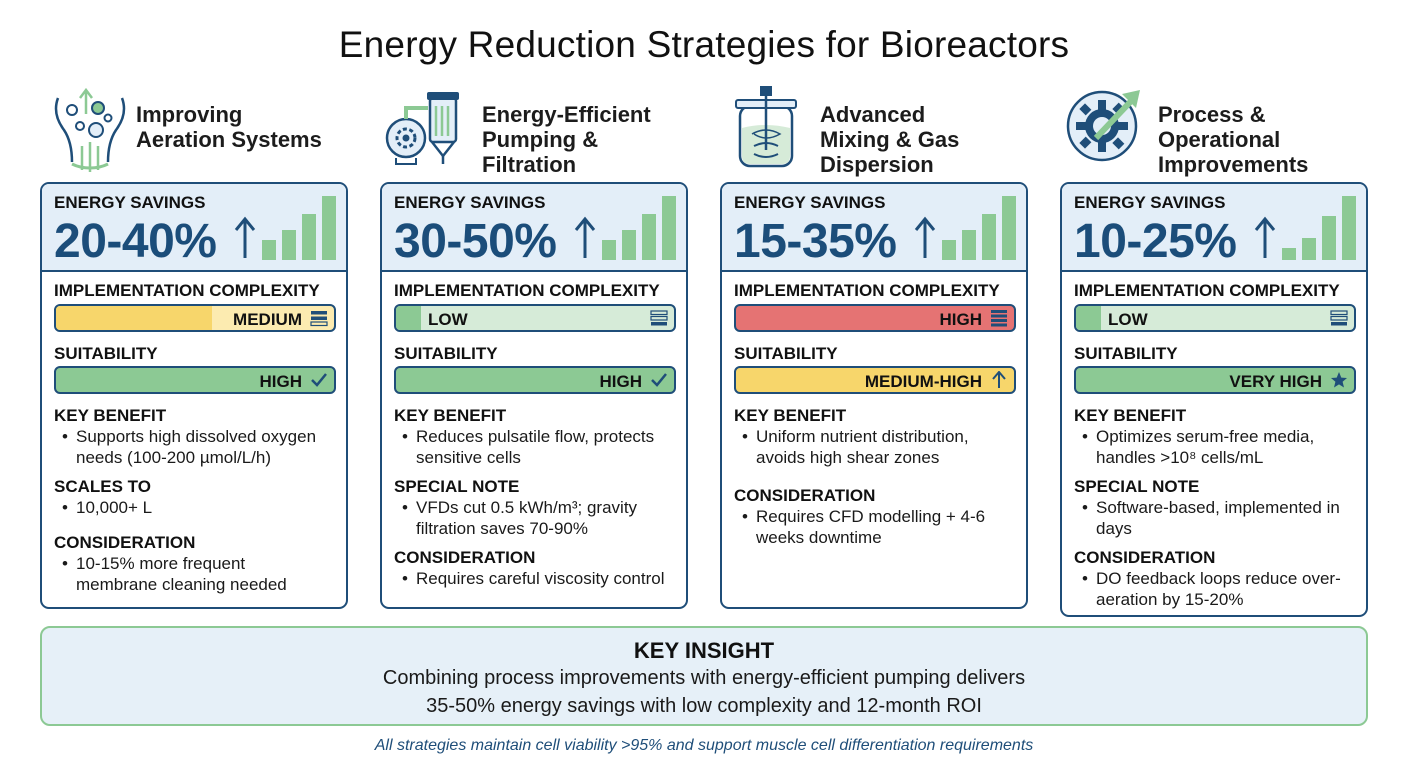 The image size is (1408, 768). I want to click on strategy-header-process: Process & Operational Improvements, so click(1226, 130).